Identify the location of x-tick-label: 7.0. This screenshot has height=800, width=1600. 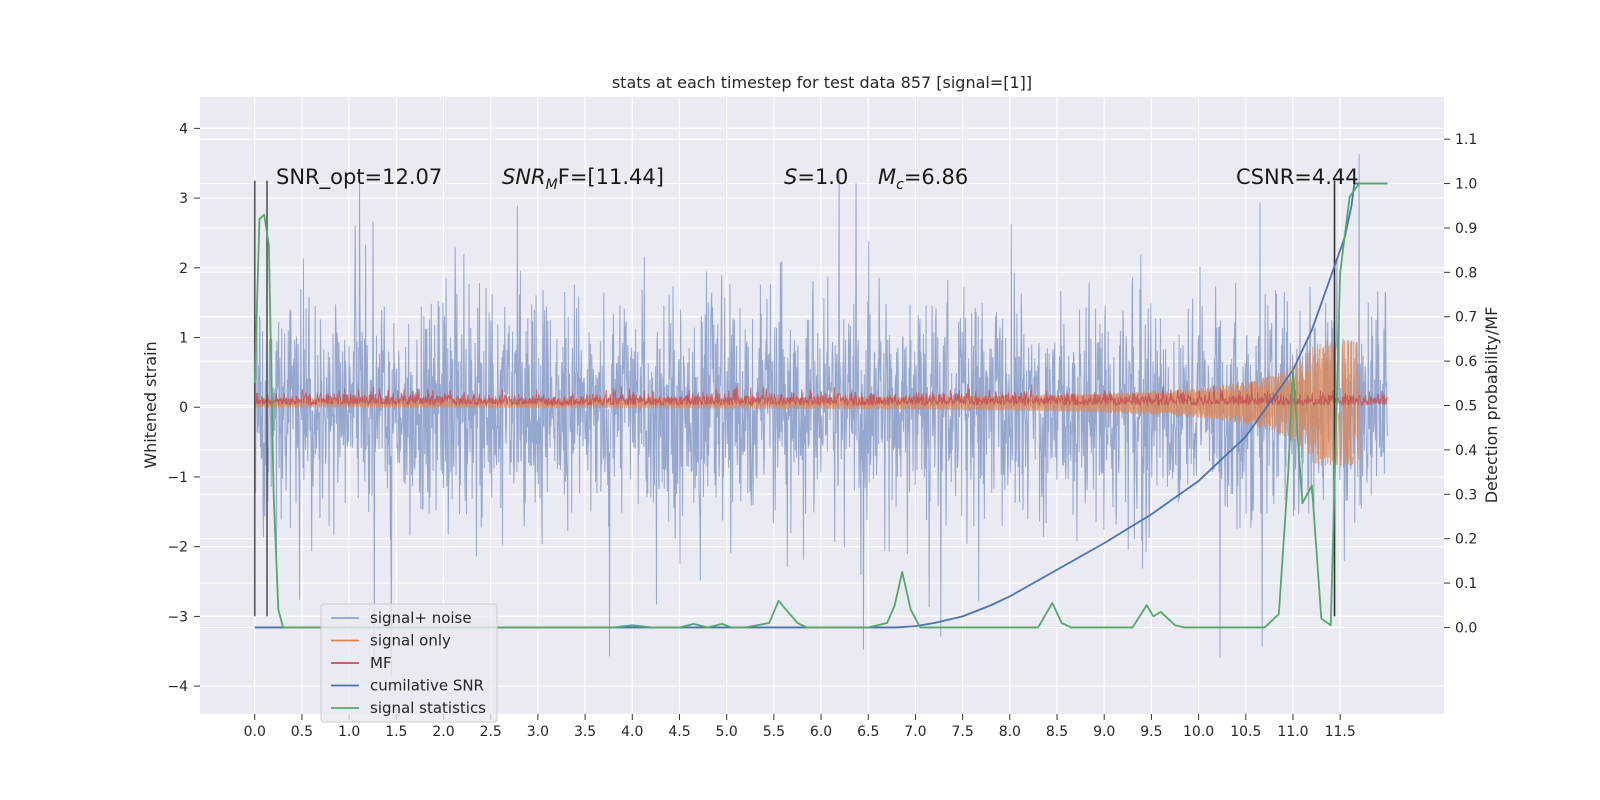
(915, 732).